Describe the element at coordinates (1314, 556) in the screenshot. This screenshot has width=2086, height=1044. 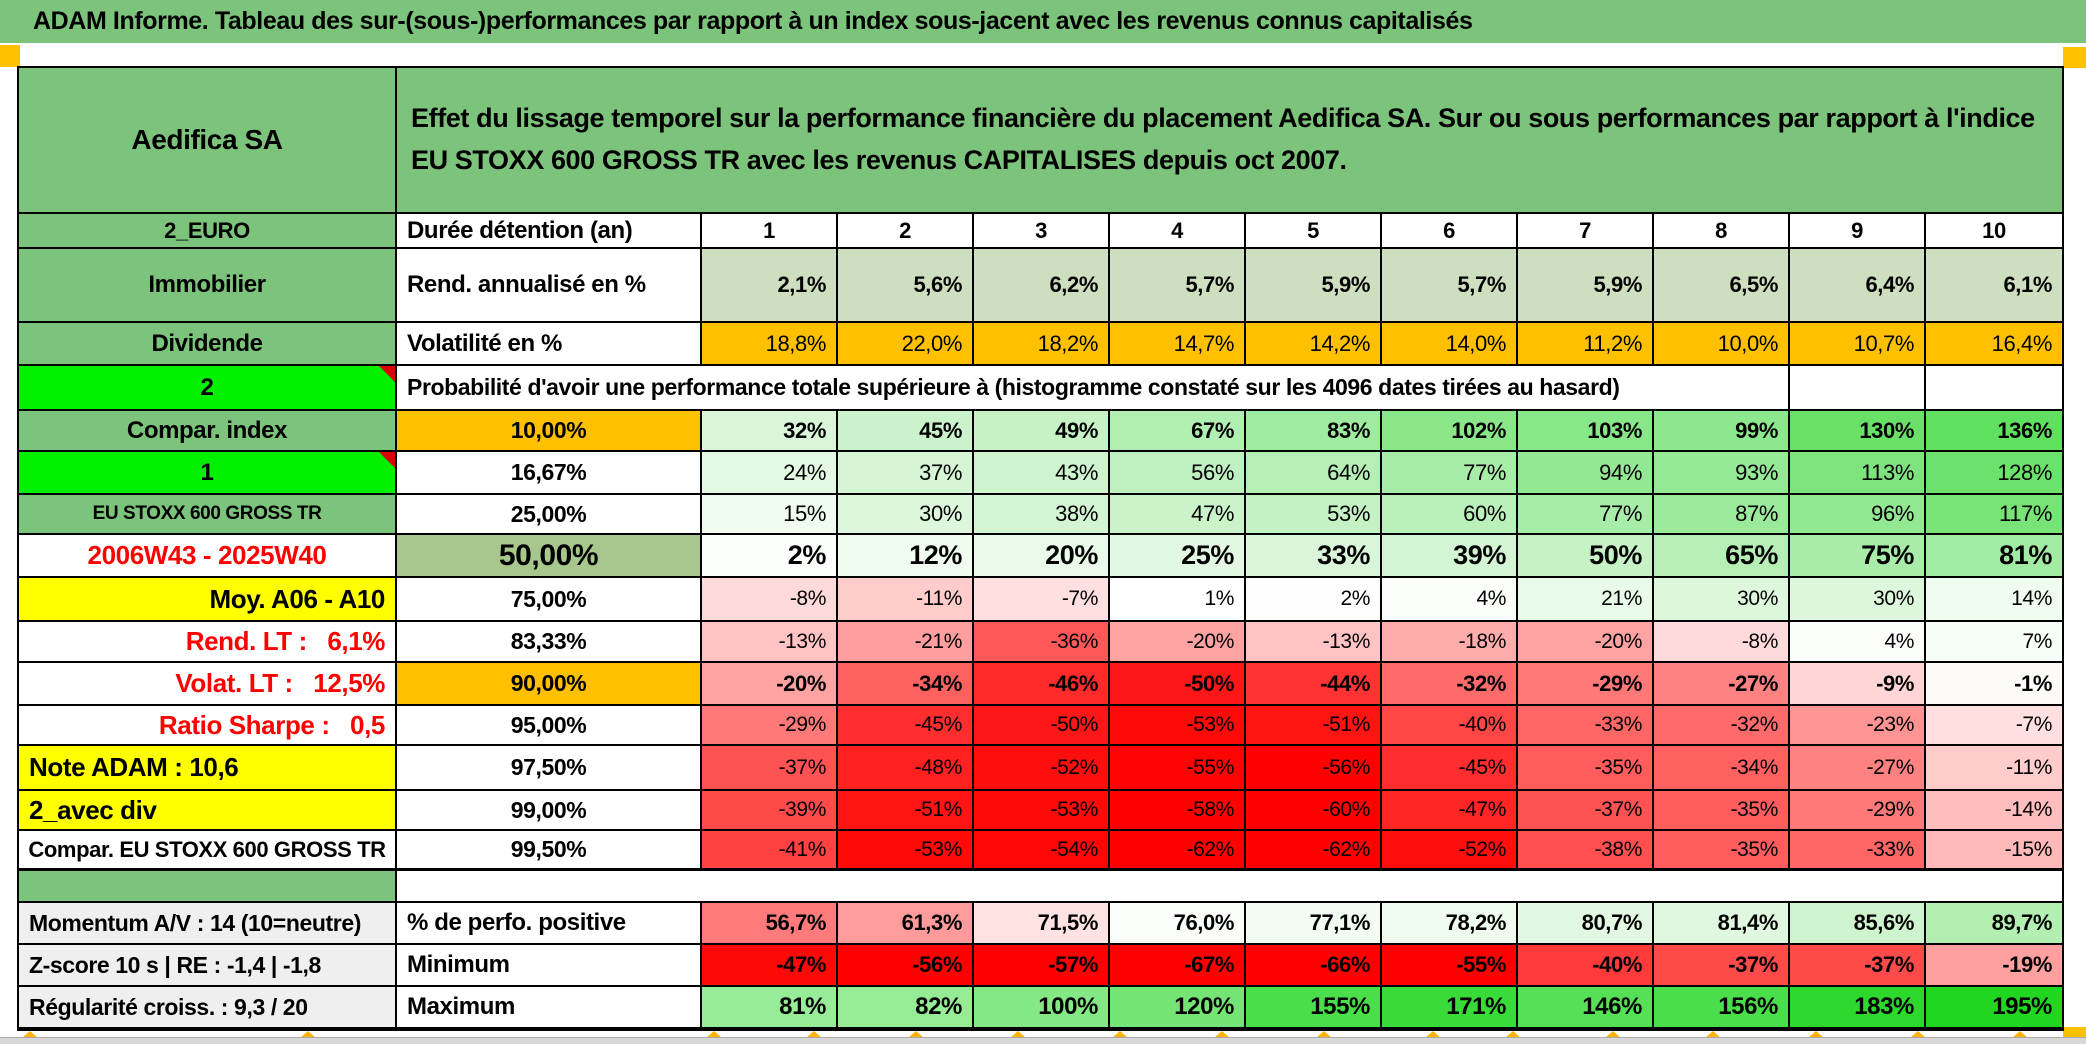
I see `data-cell-p50-5: 33%` at that location.